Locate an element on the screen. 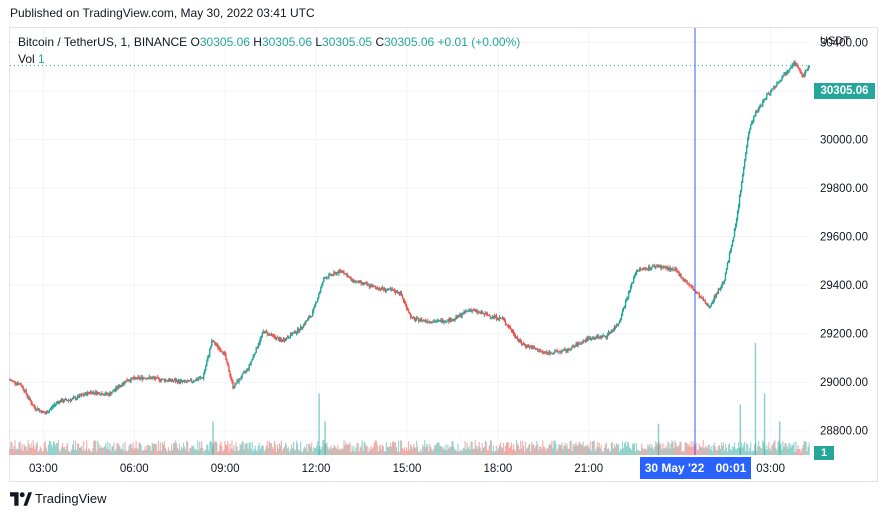  low-label: L is located at coordinates (319, 42).